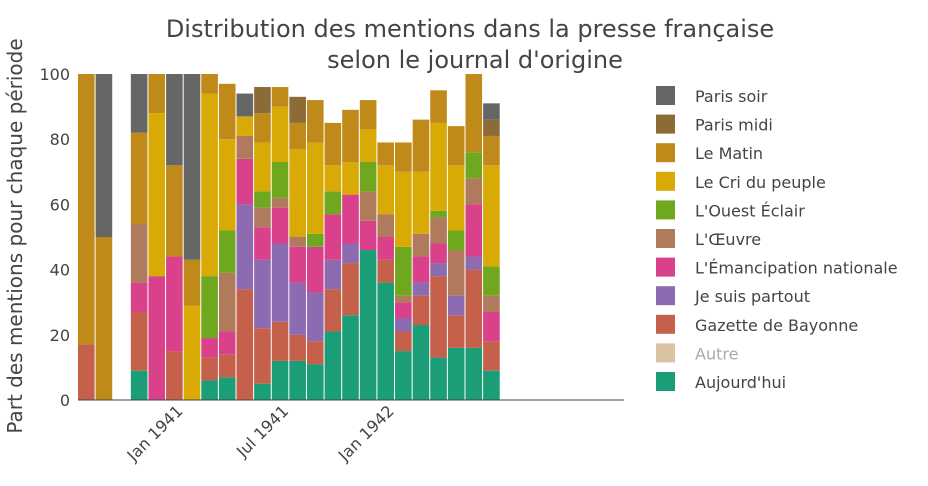 This screenshot has width=928, height=486. I want to click on y-tick-label: 0, so click(65, 400).